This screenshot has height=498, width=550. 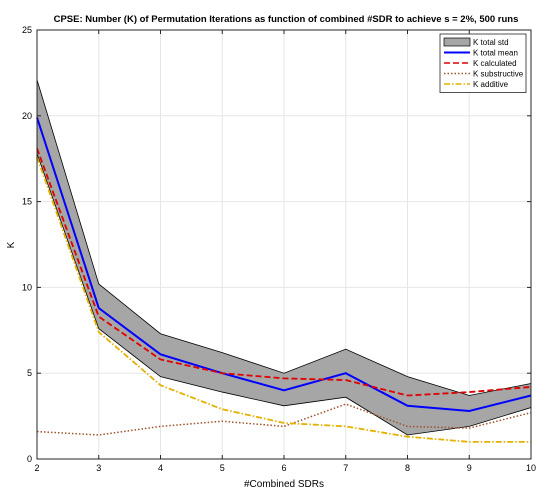 I want to click on x-tick-label: 3, so click(x=98, y=468).